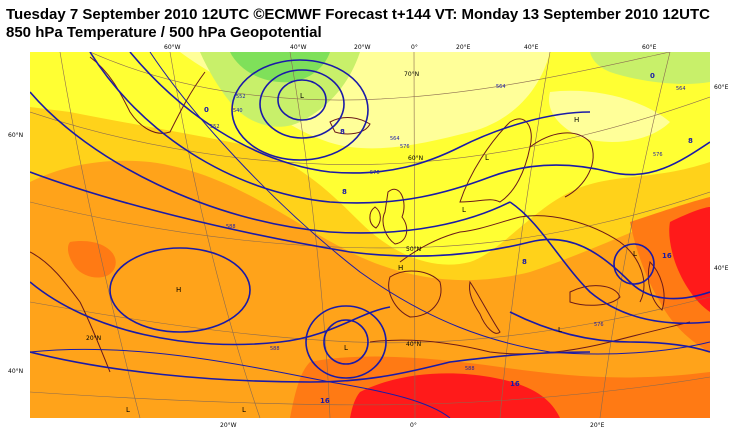 The height and width of the screenshot is (438, 739). I want to click on right-lat-label: 60°E, so click(721, 87).